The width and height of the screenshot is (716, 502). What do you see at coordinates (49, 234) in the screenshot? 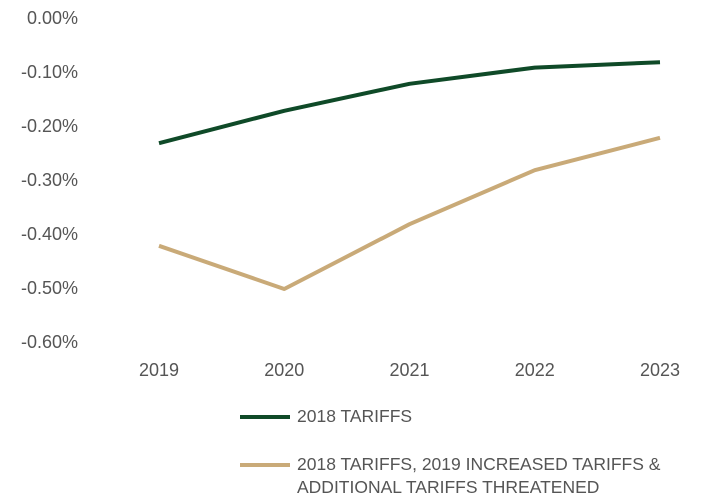
I see `y-tick-label: -0.40%` at bounding box center [49, 234].